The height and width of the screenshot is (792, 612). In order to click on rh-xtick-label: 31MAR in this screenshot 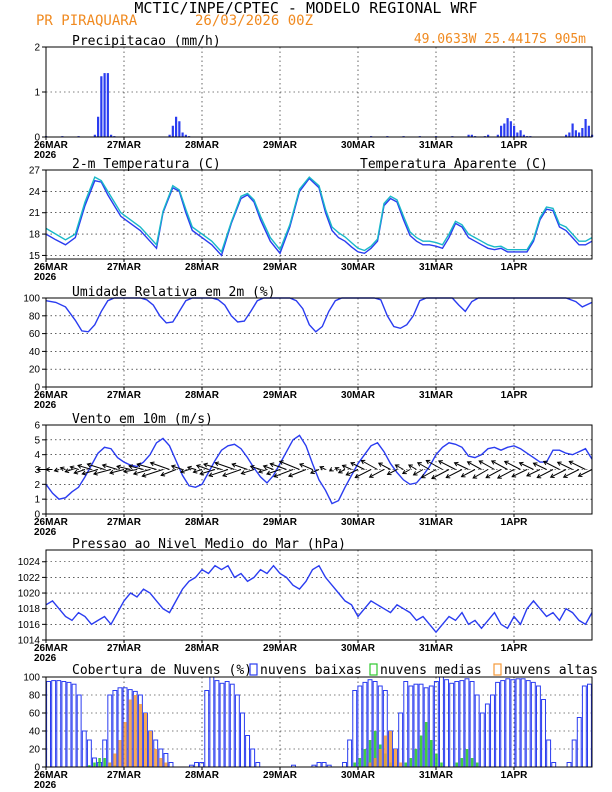, I will do `click(436, 395)`.